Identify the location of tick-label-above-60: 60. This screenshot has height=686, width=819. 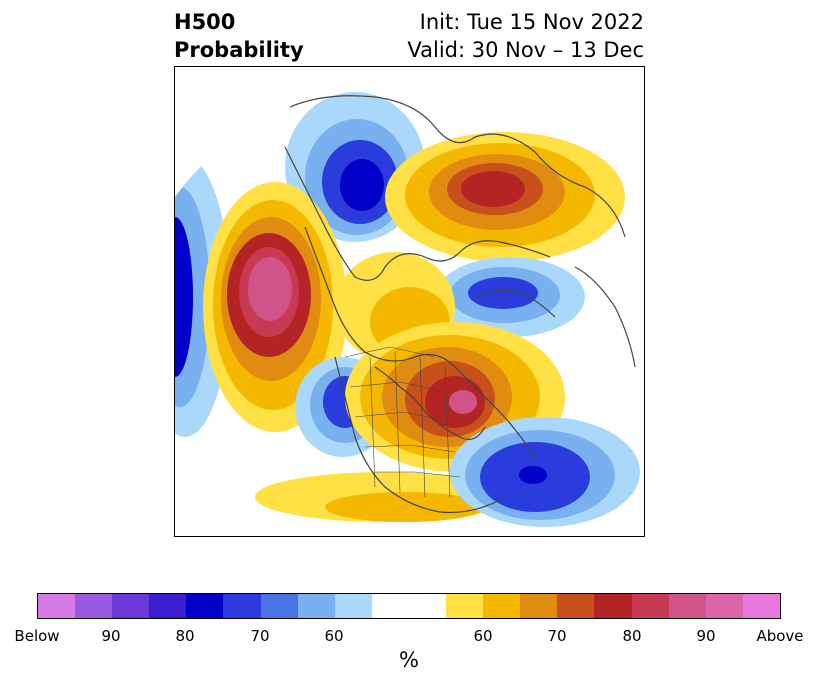
(483, 636).